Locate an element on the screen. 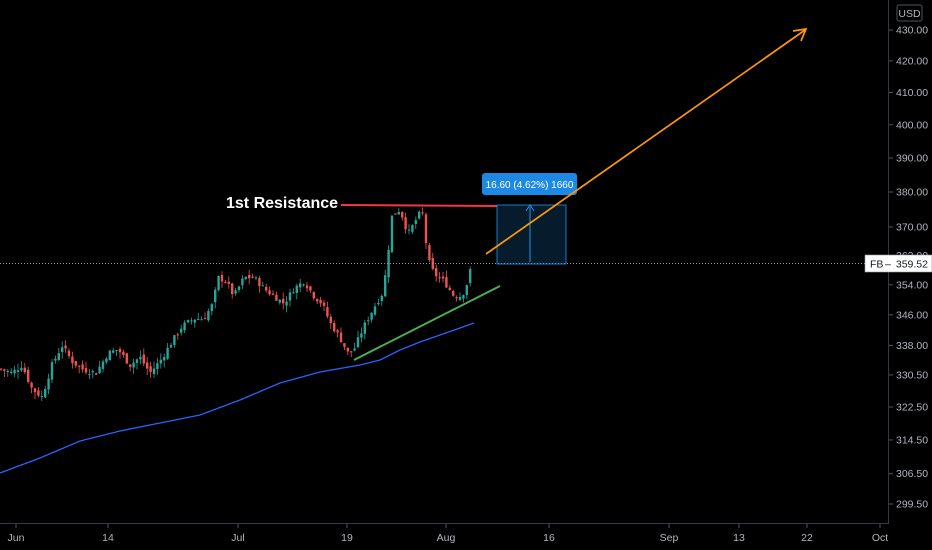 The width and height of the screenshot is (932, 550). time-axis: Jun 14 Jul 19 Aug 16 Sep 13 22 Oct is located at coordinates (444, 536).